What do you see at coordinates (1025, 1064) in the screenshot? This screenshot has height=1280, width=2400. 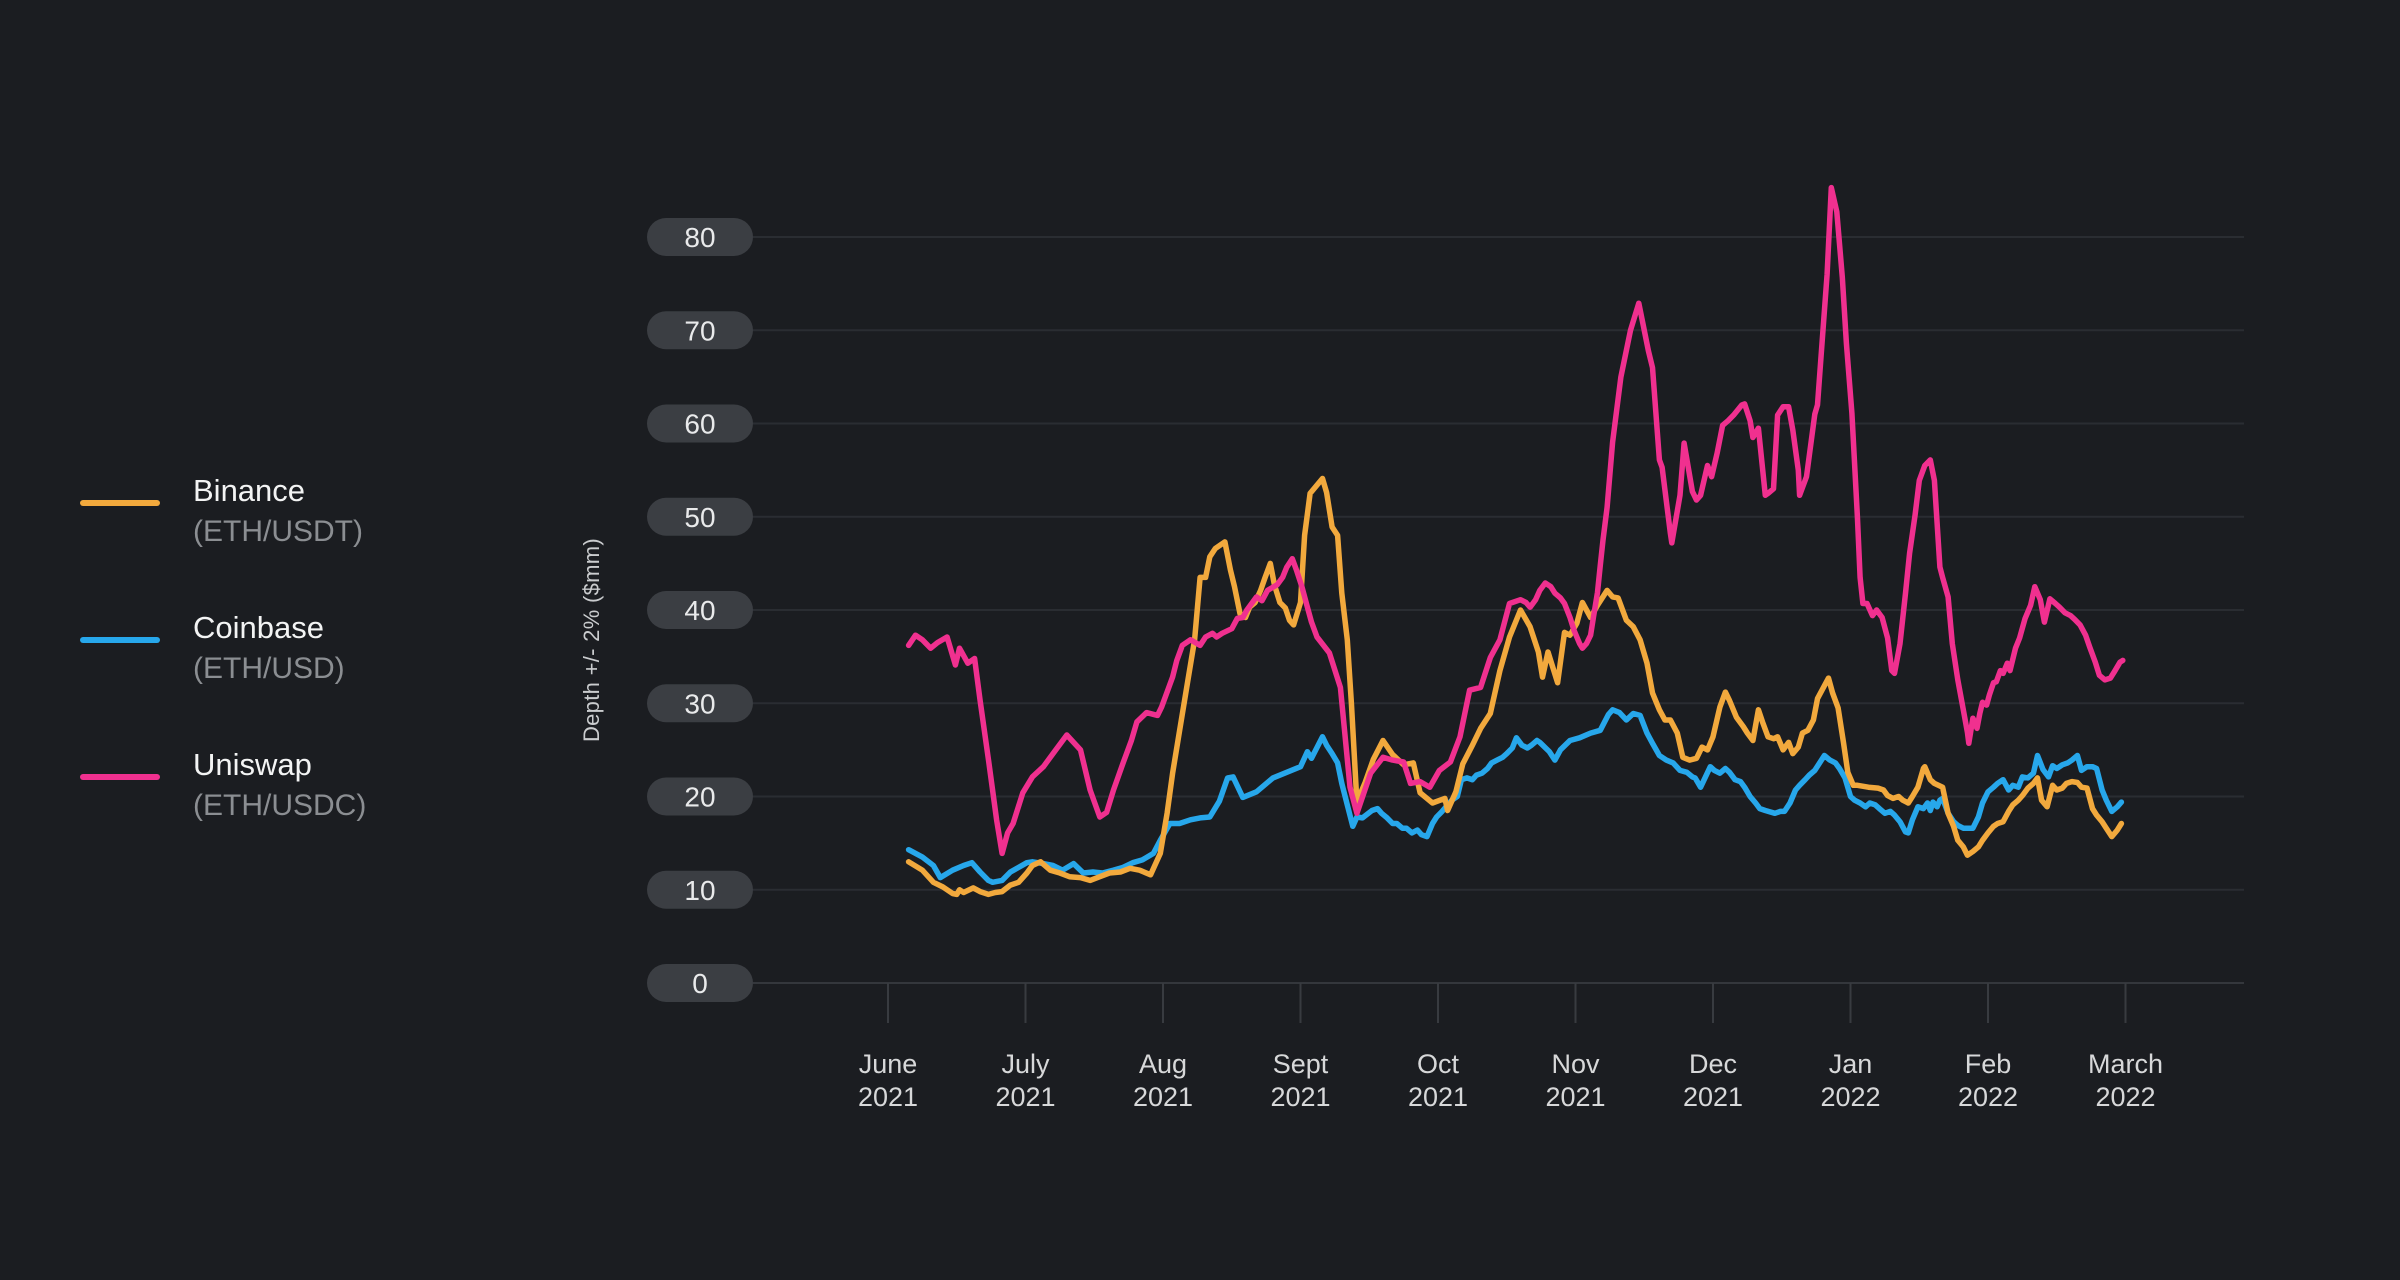 I see `x-axis-label-month: July` at bounding box center [1025, 1064].